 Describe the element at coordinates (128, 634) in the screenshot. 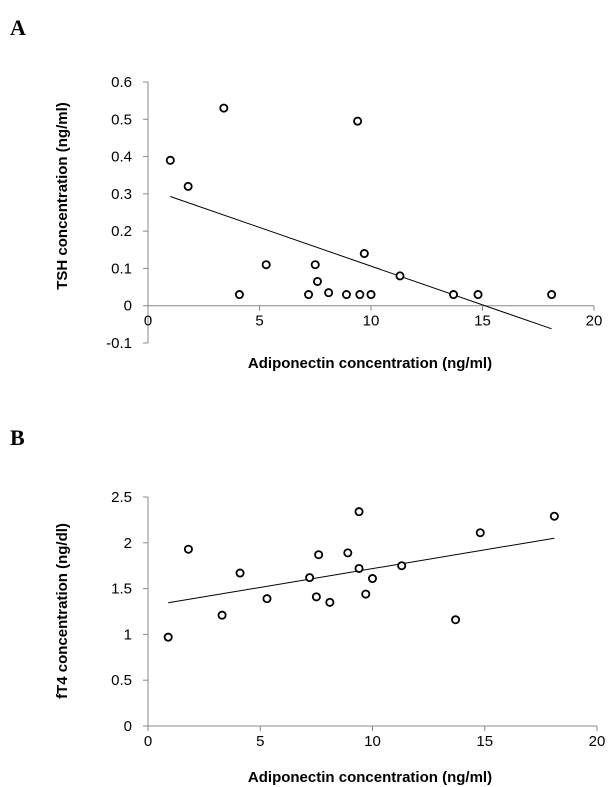

I see `y-tick-label: 1` at that location.